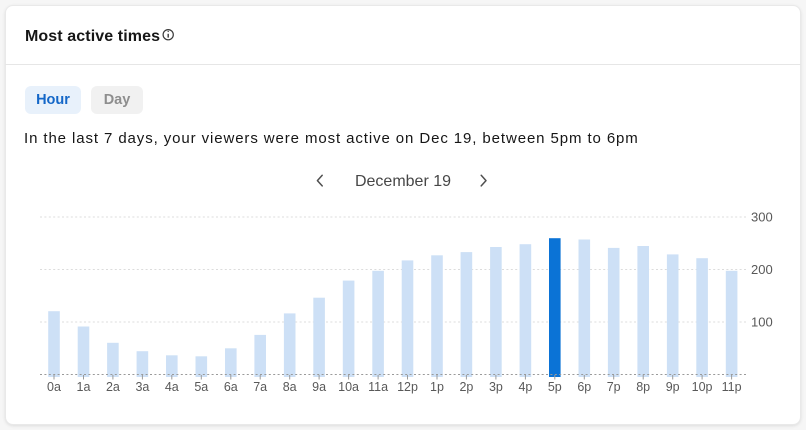 This screenshot has height=430, width=806. What do you see at coordinates (762, 269) in the screenshot?
I see `svg-text: 200` at bounding box center [762, 269].